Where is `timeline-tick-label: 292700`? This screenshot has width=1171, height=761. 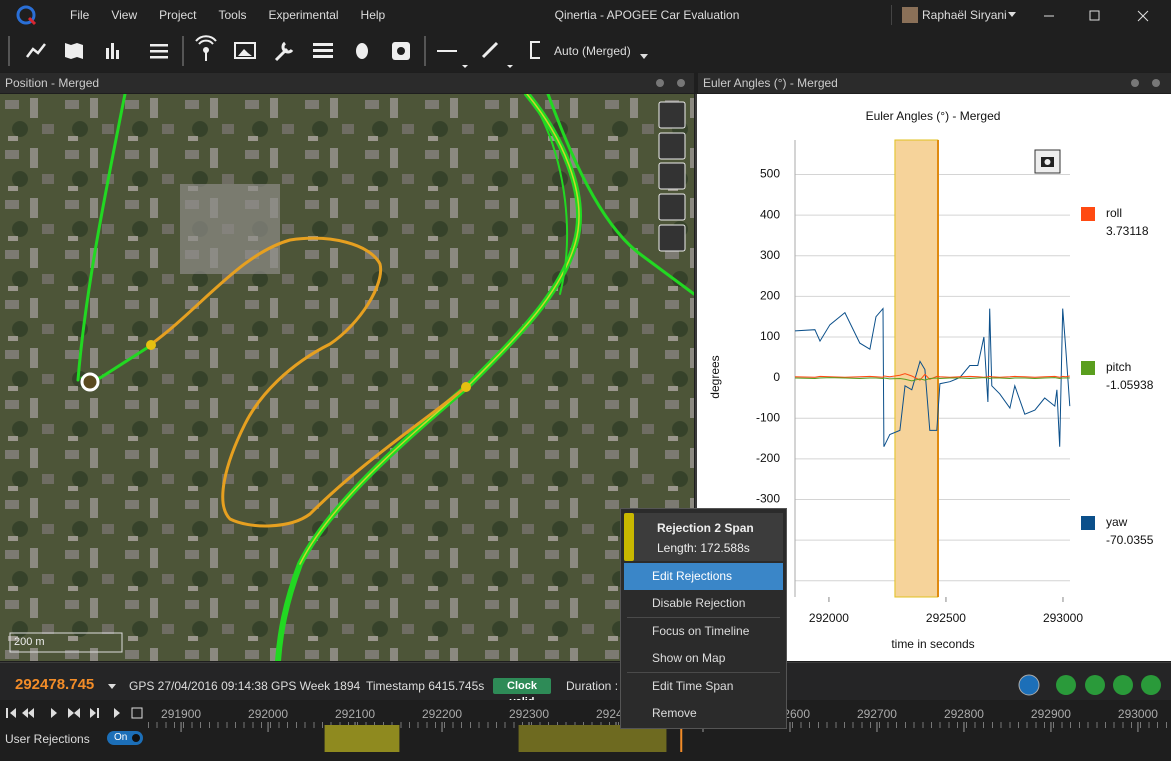
timeline-tick-label: 292700 is located at coordinates (877, 714).